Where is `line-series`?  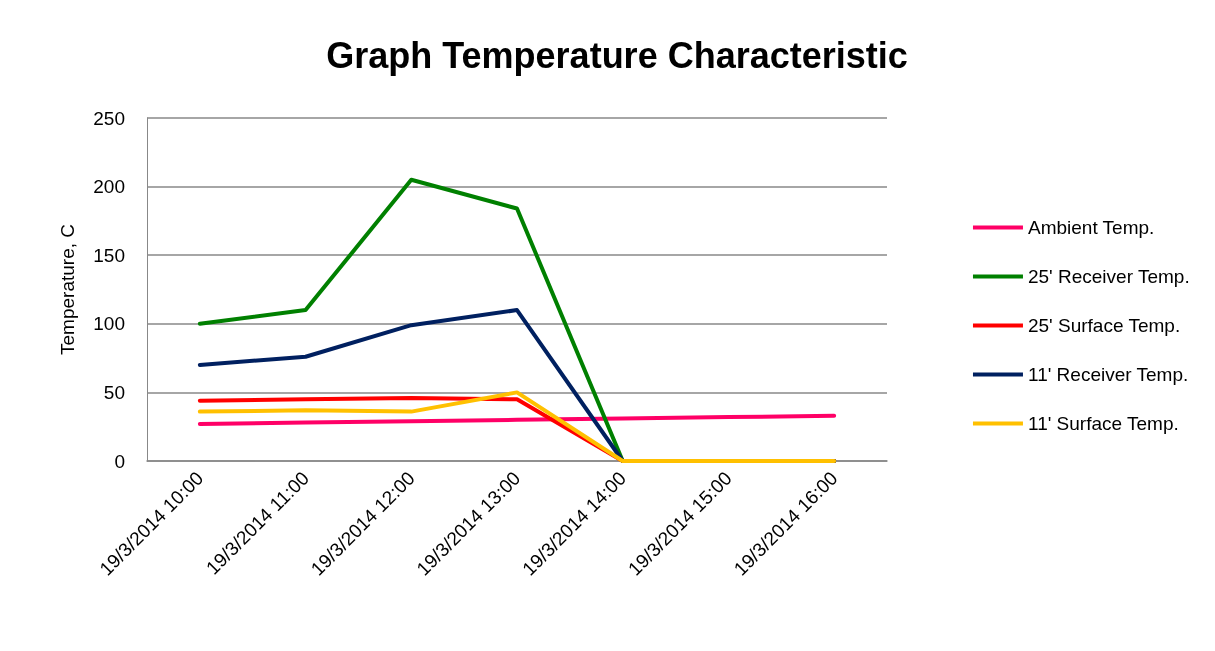 line-series is located at coordinates (517, 419).